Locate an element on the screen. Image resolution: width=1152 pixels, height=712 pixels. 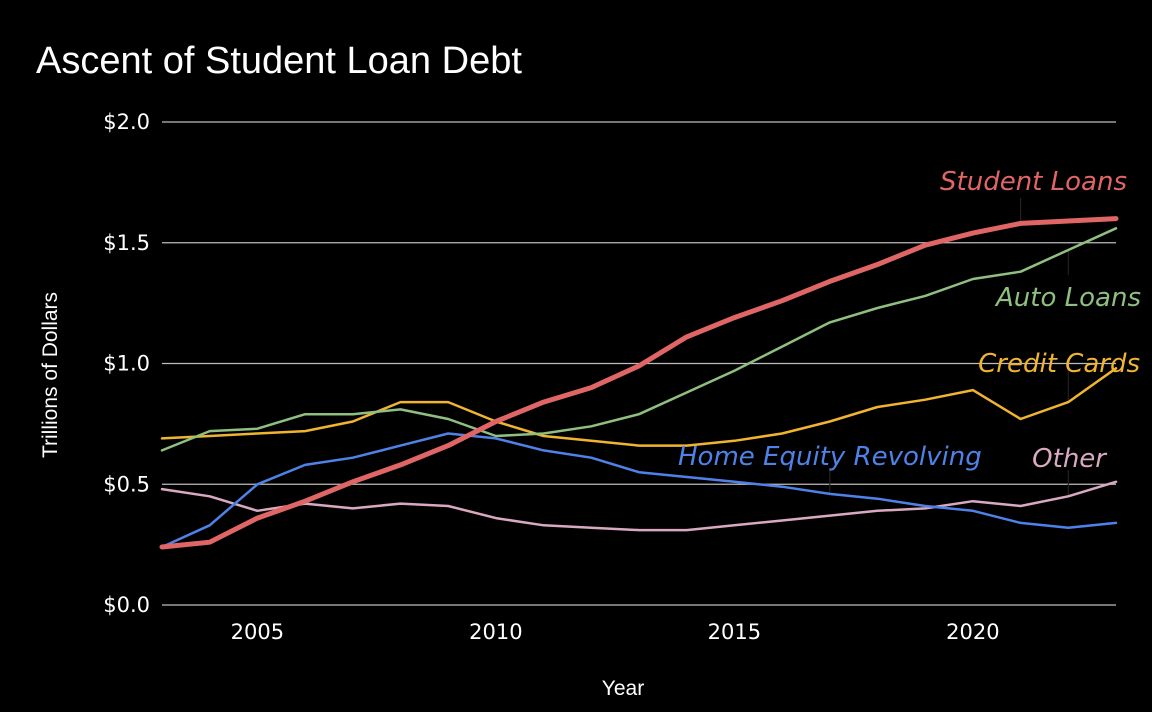
series-line-home-equity-revolving is located at coordinates (639, 490).